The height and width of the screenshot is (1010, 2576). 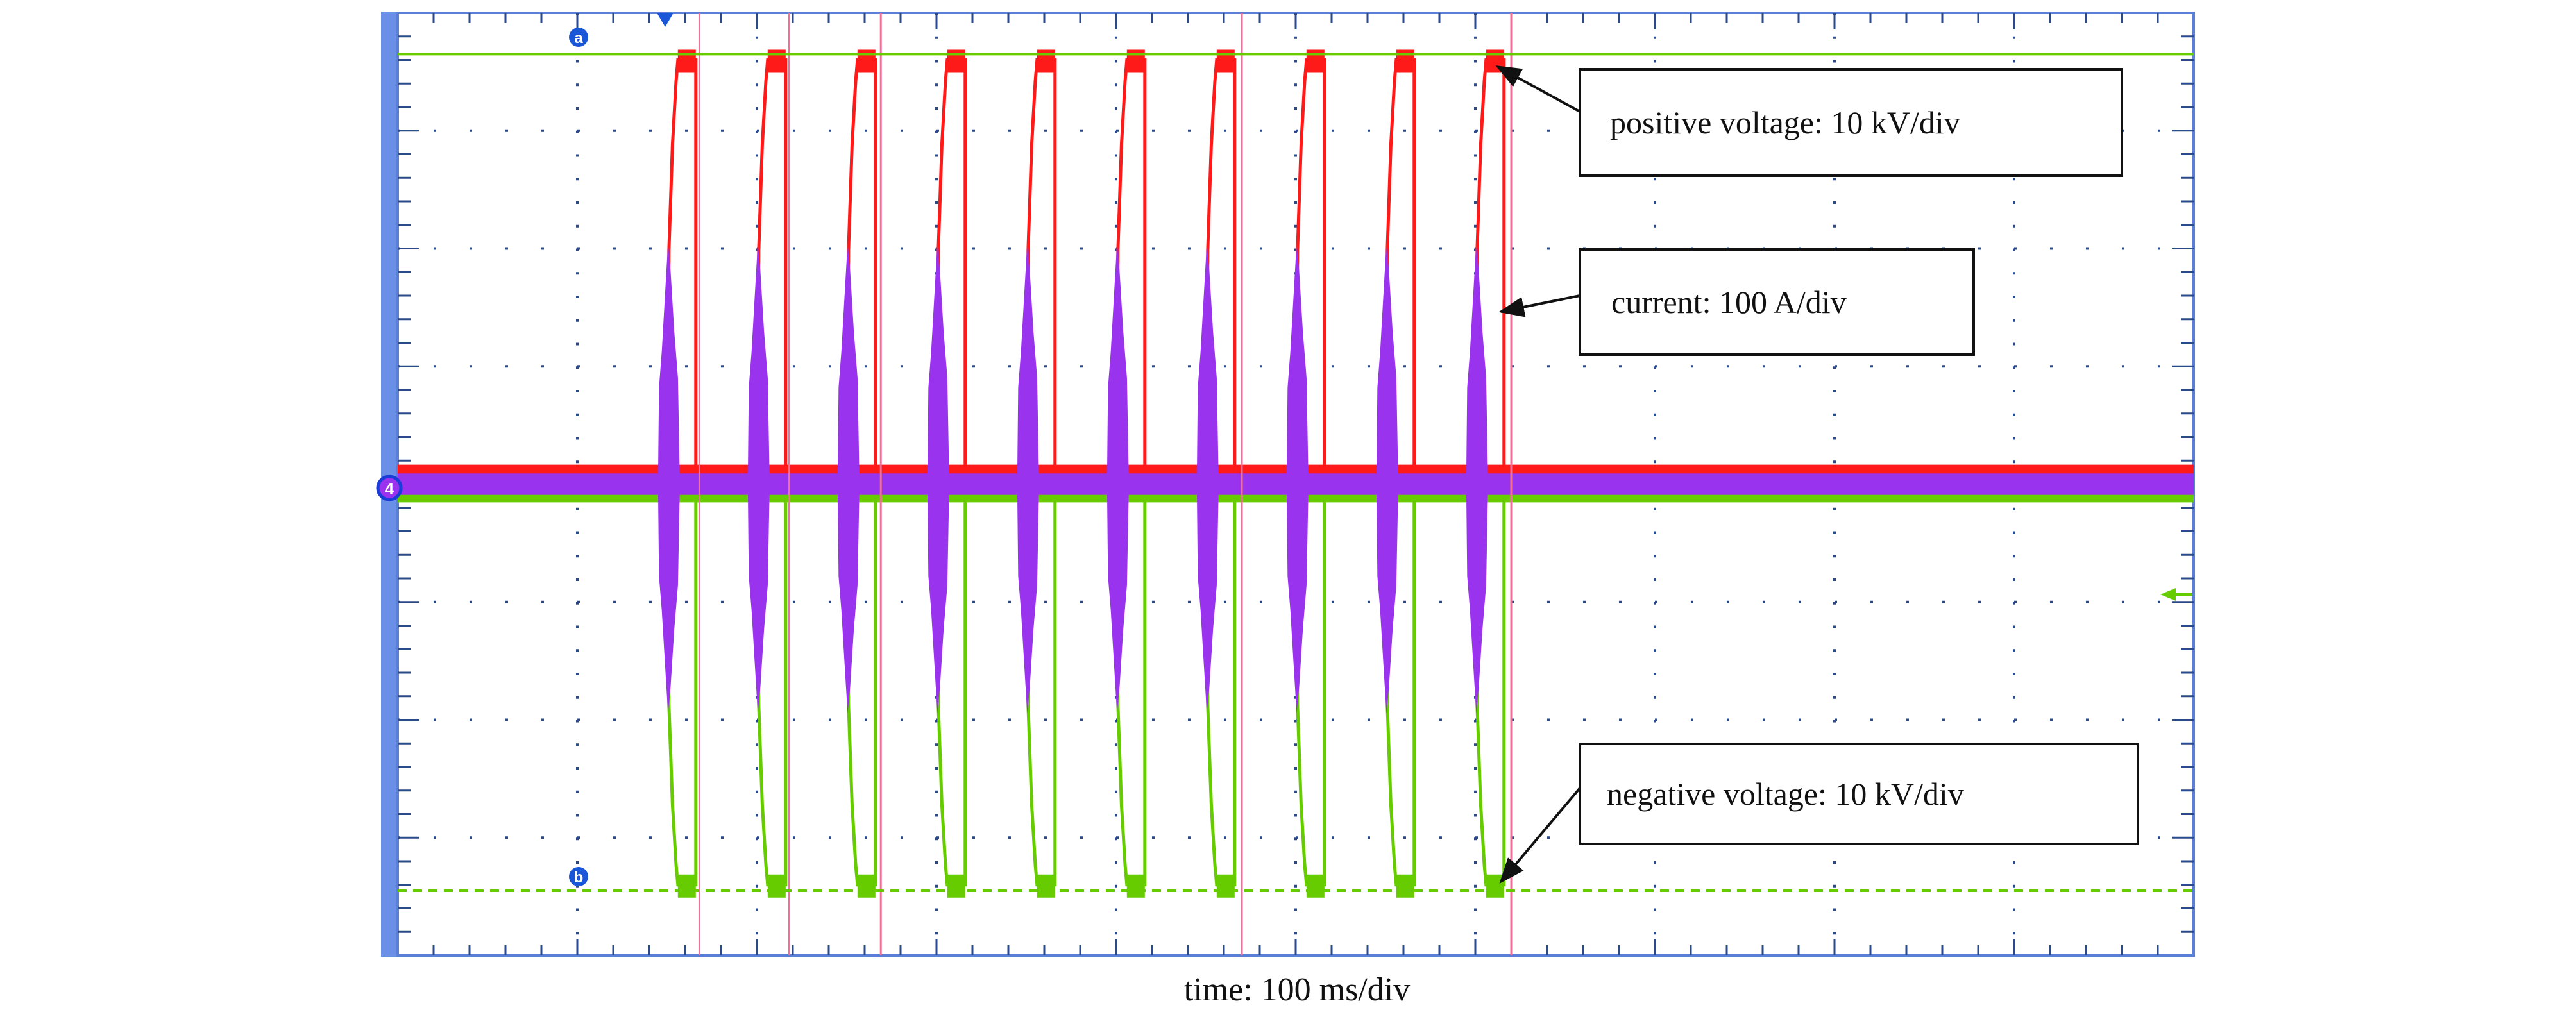 What do you see at coordinates (1785, 123) in the screenshot?
I see `annotation-text: positive voltage: 10 kV/div` at bounding box center [1785, 123].